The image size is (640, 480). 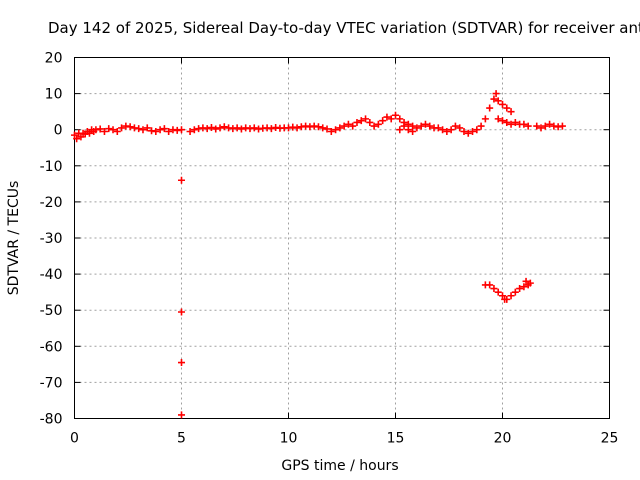 What do you see at coordinates (181, 439) in the screenshot?
I see `x-tick-label: 5` at bounding box center [181, 439].